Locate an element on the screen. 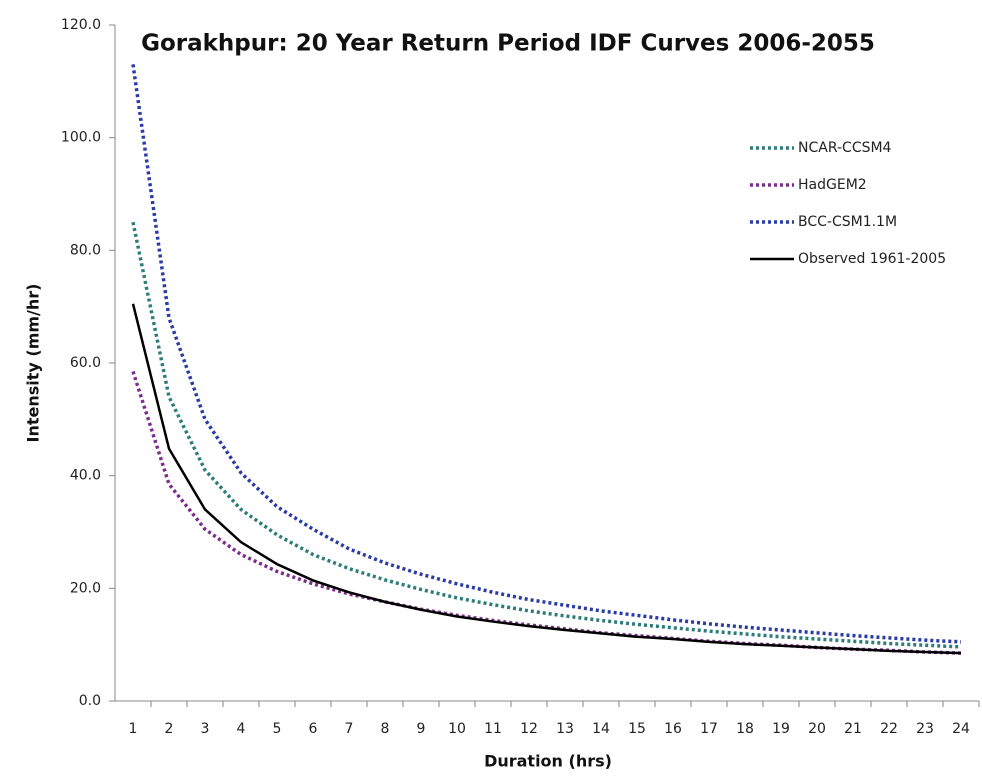  x-tick-label: 17 is located at coordinates (709, 729).